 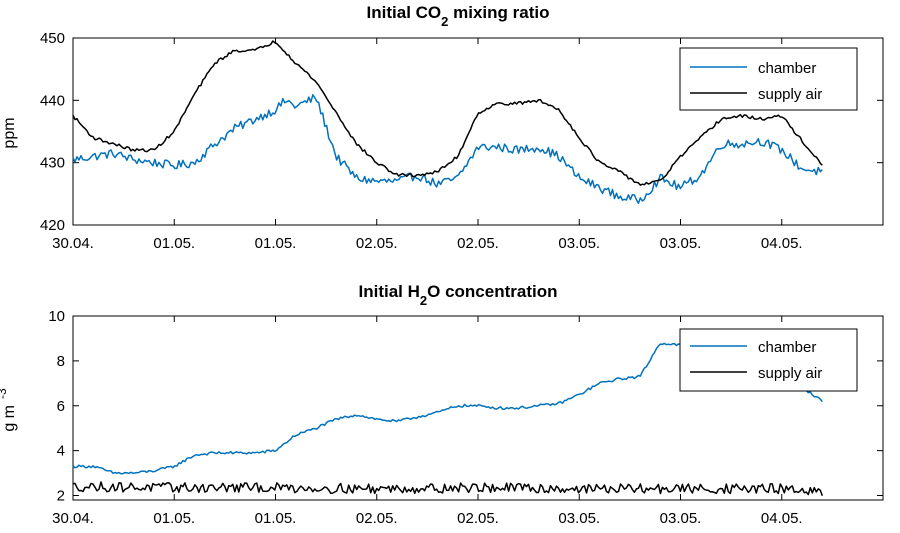 I want to click on h2o-series-supply-air-line, so click(x=448, y=488).